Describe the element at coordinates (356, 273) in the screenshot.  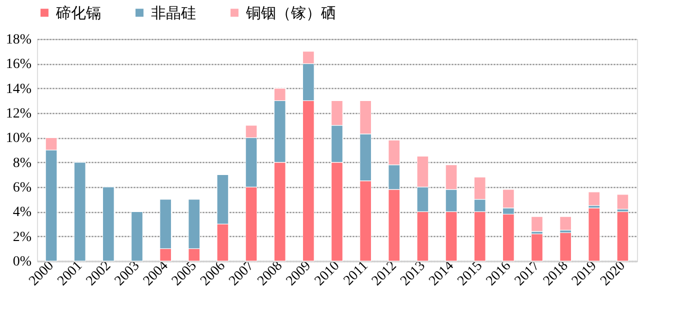
I see `x-tick-label: 2011` at that location.